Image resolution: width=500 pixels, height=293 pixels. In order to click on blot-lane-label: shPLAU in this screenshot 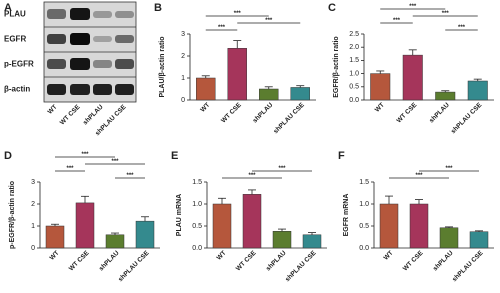, I will do `click(93, 114)`.